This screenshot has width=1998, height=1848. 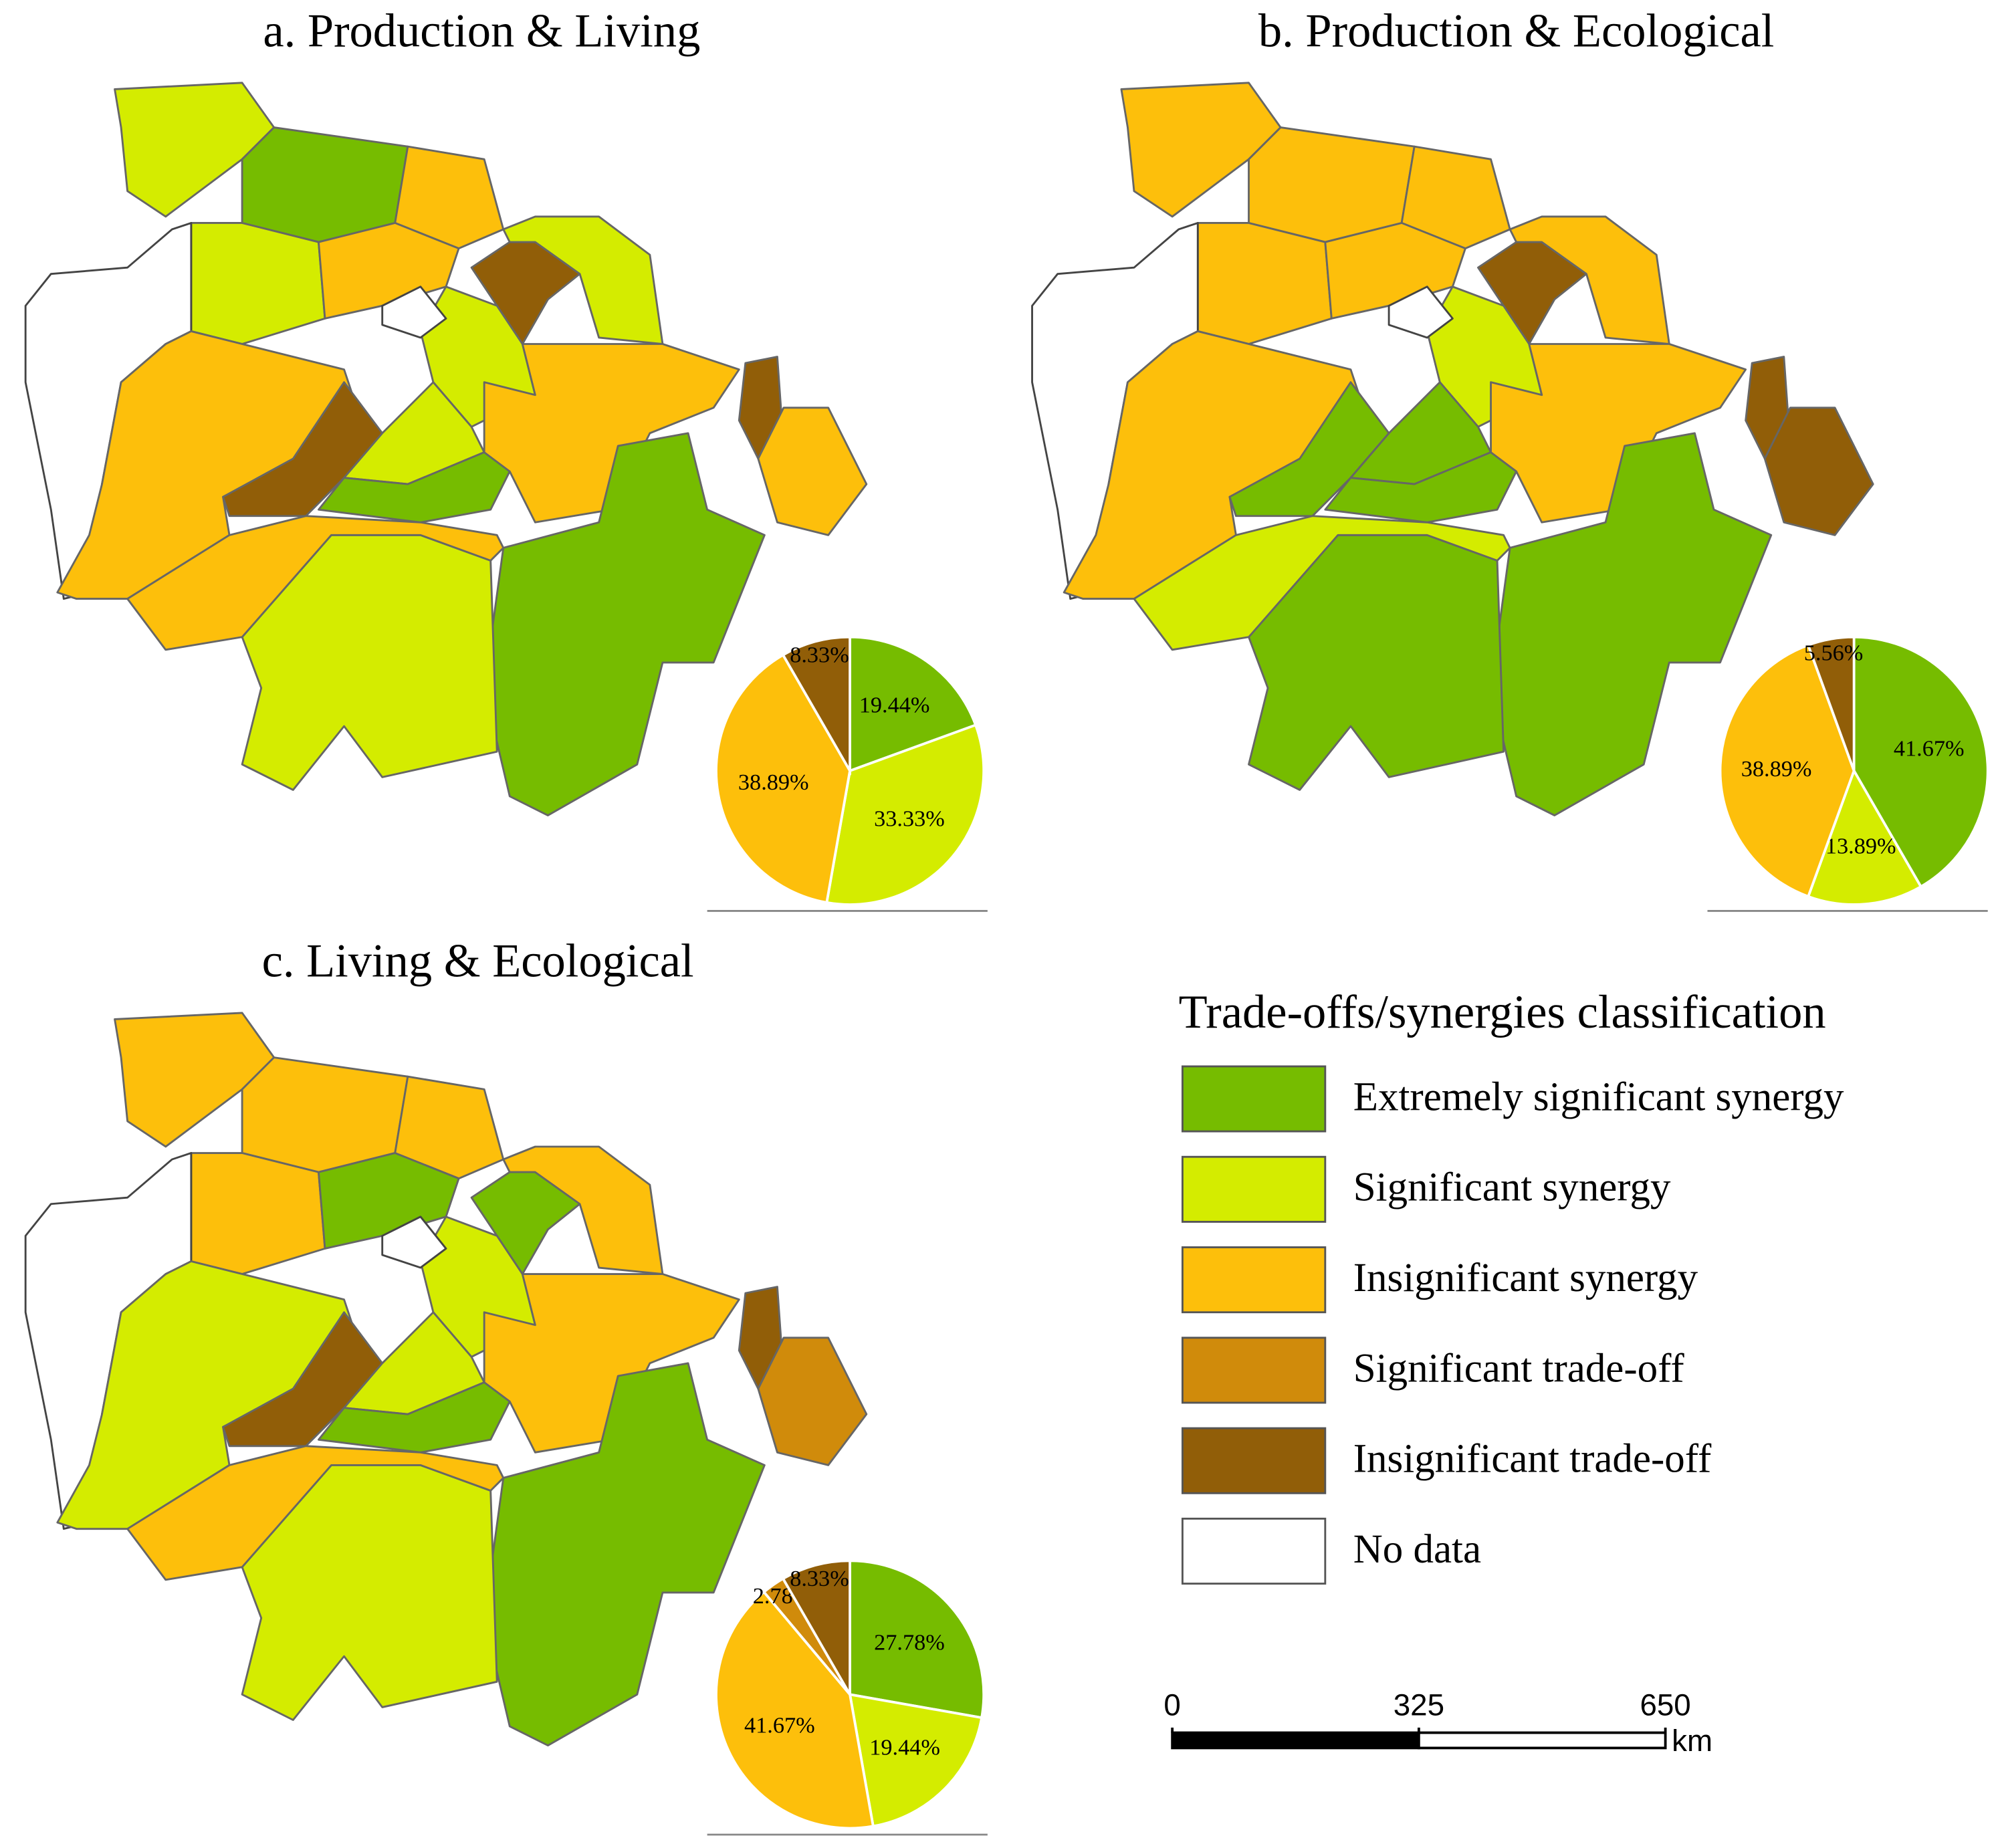 I want to click on scale-unit: km, so click(x=1692, y=1741).